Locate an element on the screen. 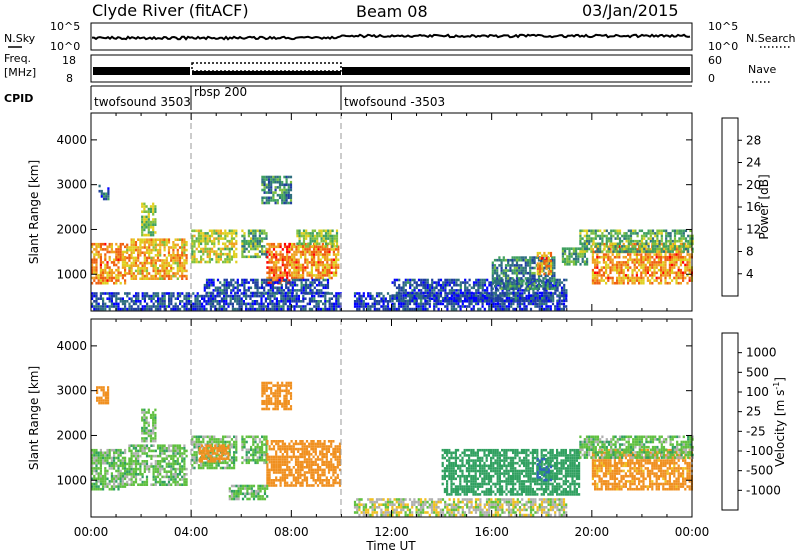  freq-label-1: Freq. is located at coordinates (17, 58).